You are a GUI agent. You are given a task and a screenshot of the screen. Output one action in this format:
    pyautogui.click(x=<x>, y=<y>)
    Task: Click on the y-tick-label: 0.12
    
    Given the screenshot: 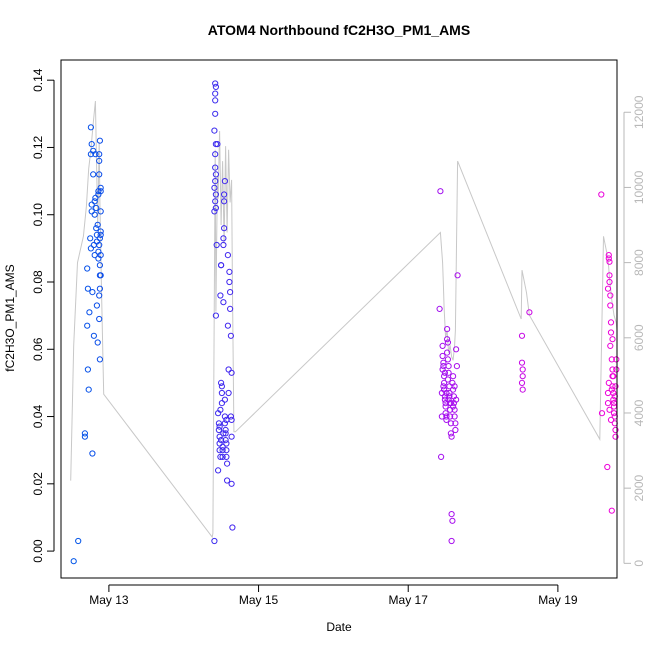 What is the action you would take?
    pyautogui.click(x=38, y=147)
    